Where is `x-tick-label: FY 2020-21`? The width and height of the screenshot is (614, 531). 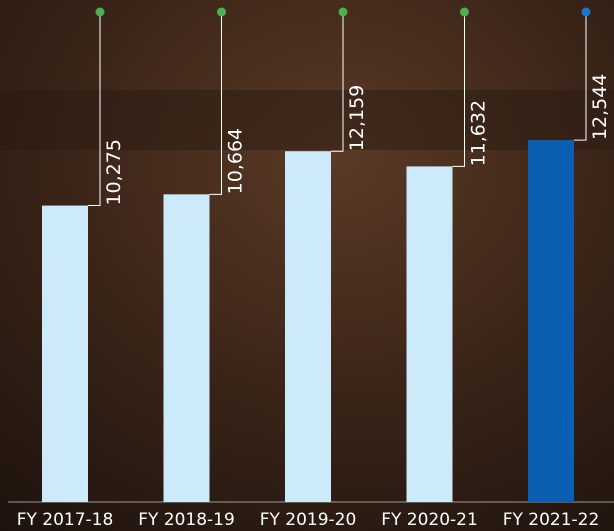 x-tick-label: FY 2020-21 is located at coordinates (429, 520).